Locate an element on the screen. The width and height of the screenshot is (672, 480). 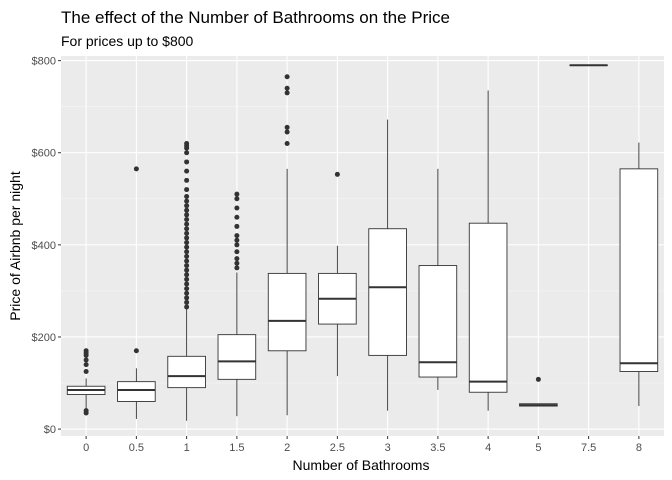
y-tick-label: $600 is located at coordinates (44, 154).